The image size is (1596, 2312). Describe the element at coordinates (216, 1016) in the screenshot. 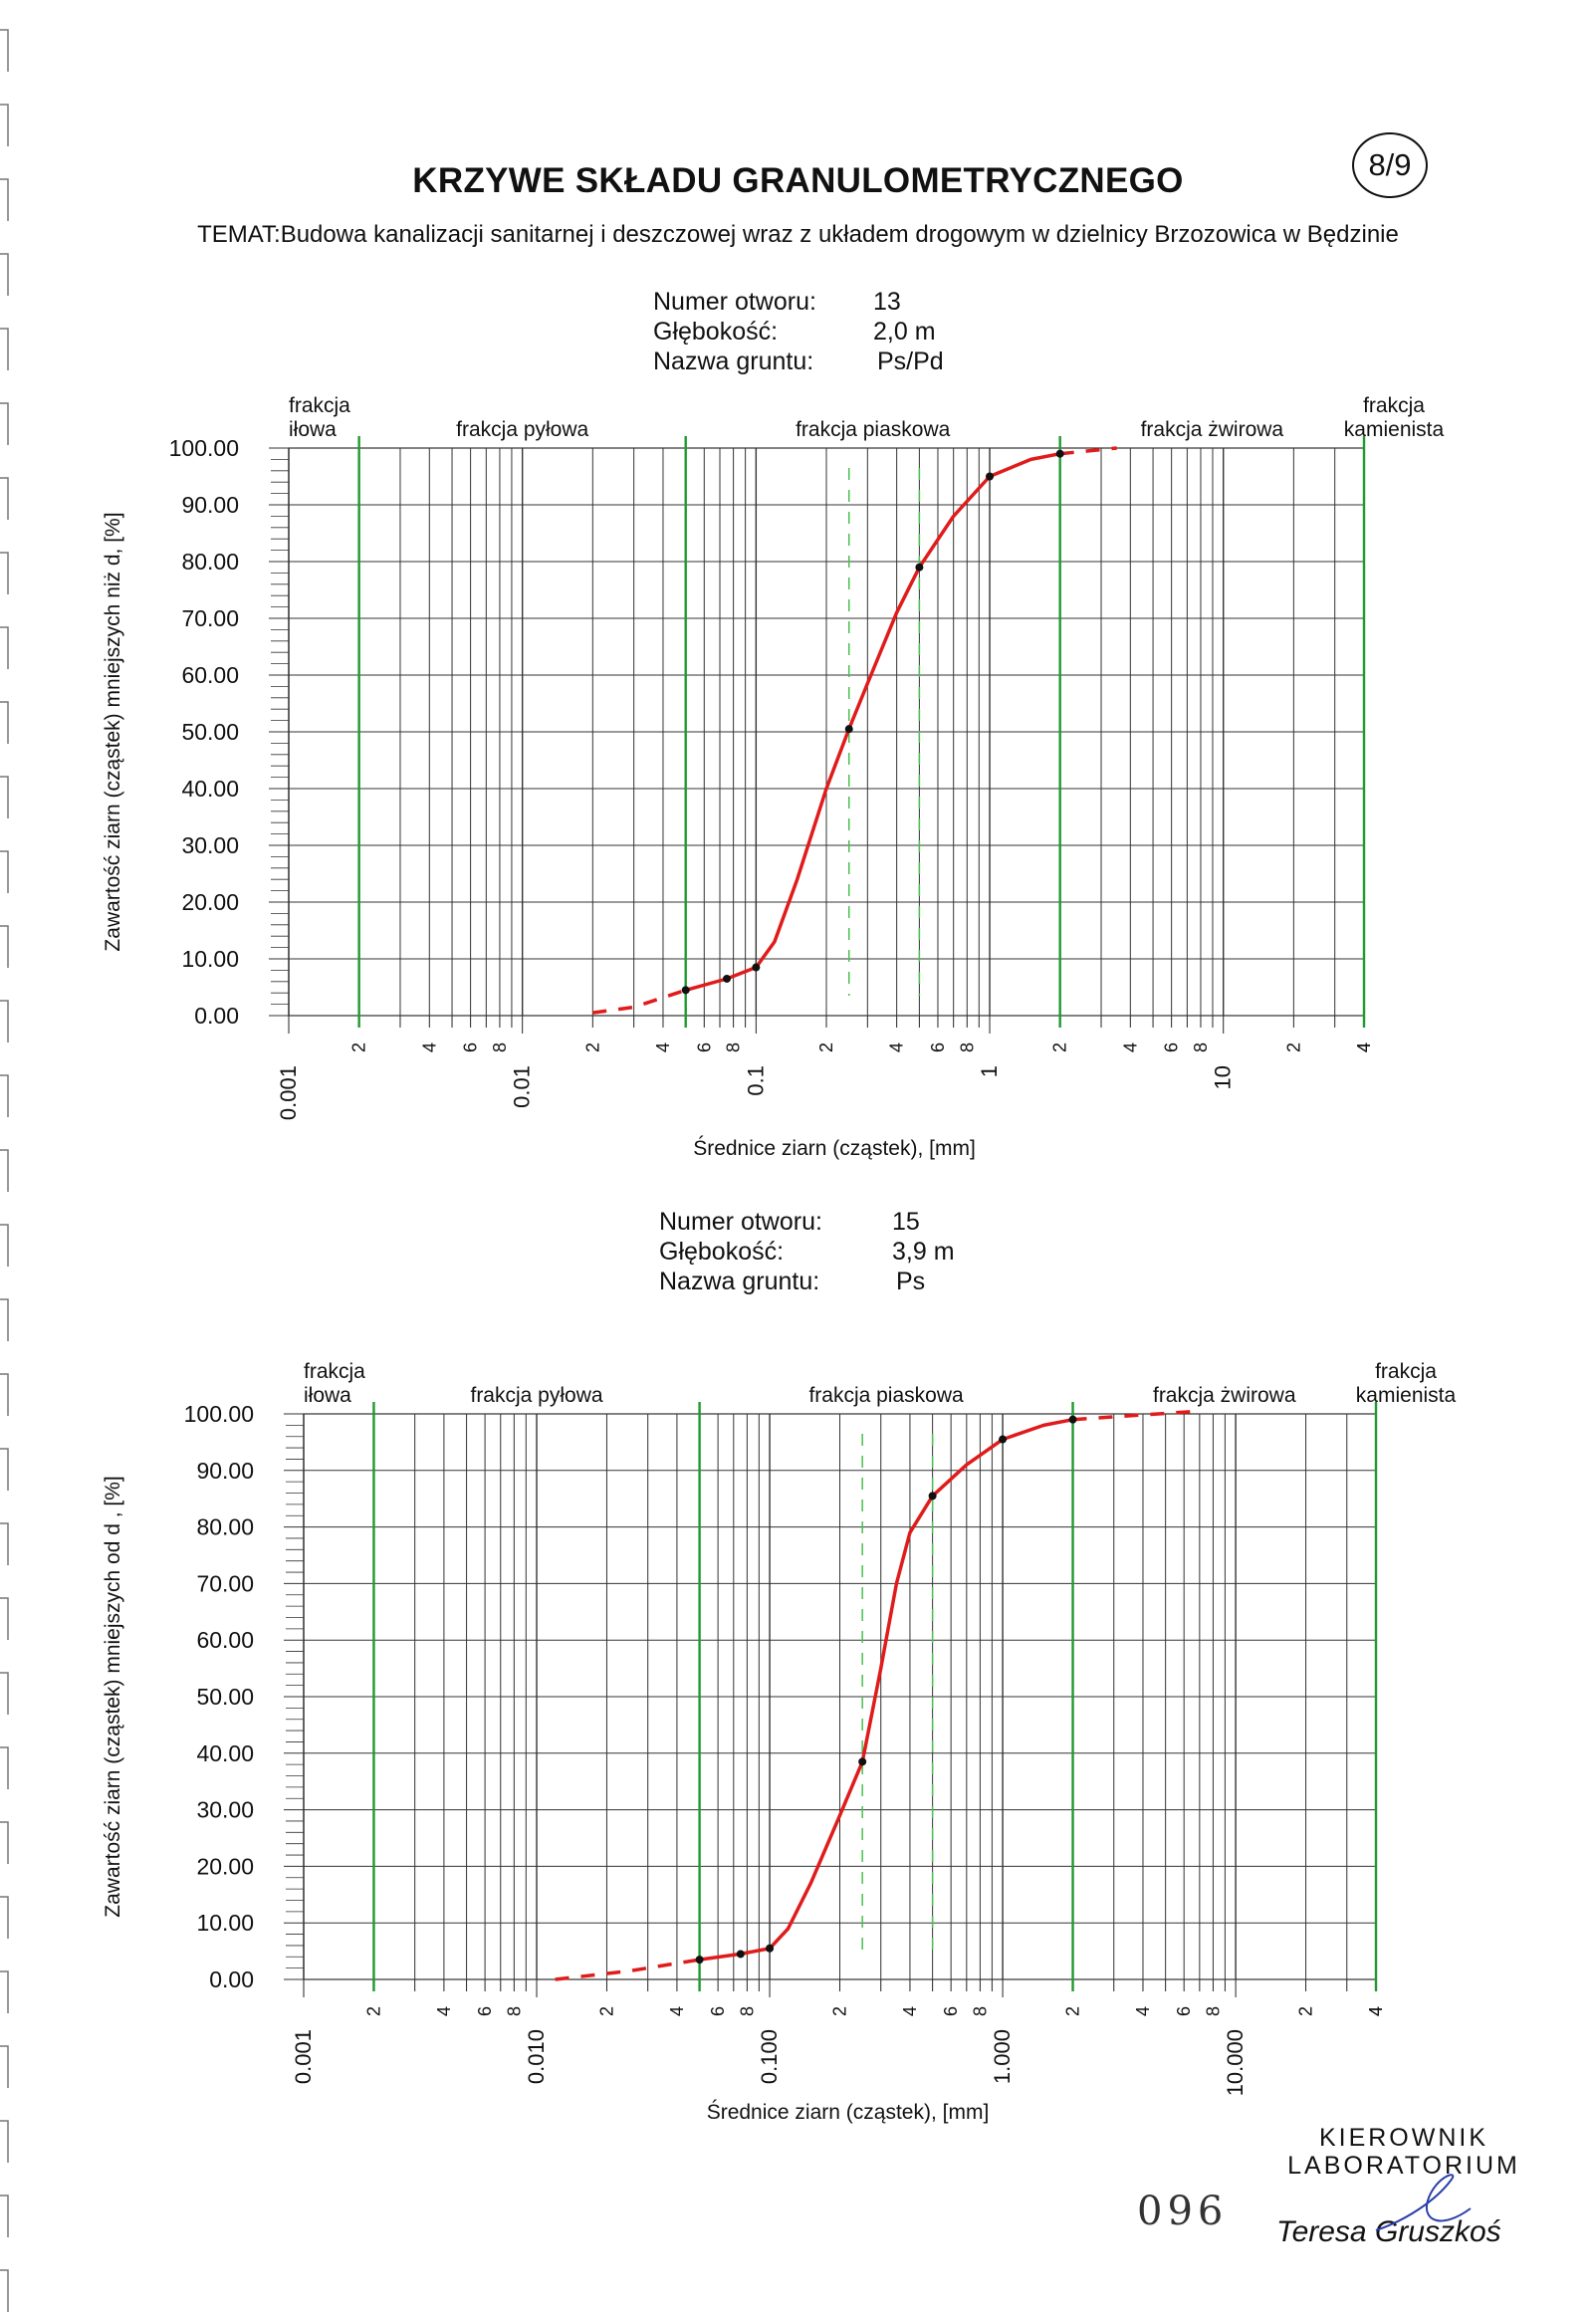

I see `y-tick-label: 0.00` at that location.